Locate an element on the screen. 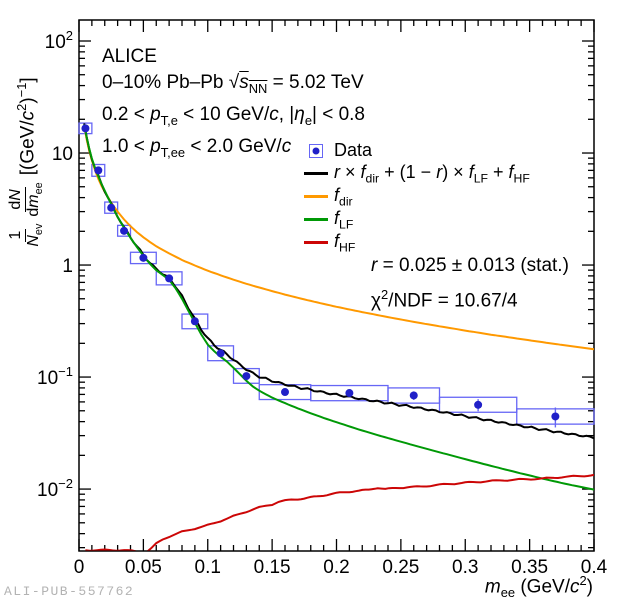  legend-entry-label: r × fdir + (1 − r) × fLF + fHF is located at coordinates (432, 173).